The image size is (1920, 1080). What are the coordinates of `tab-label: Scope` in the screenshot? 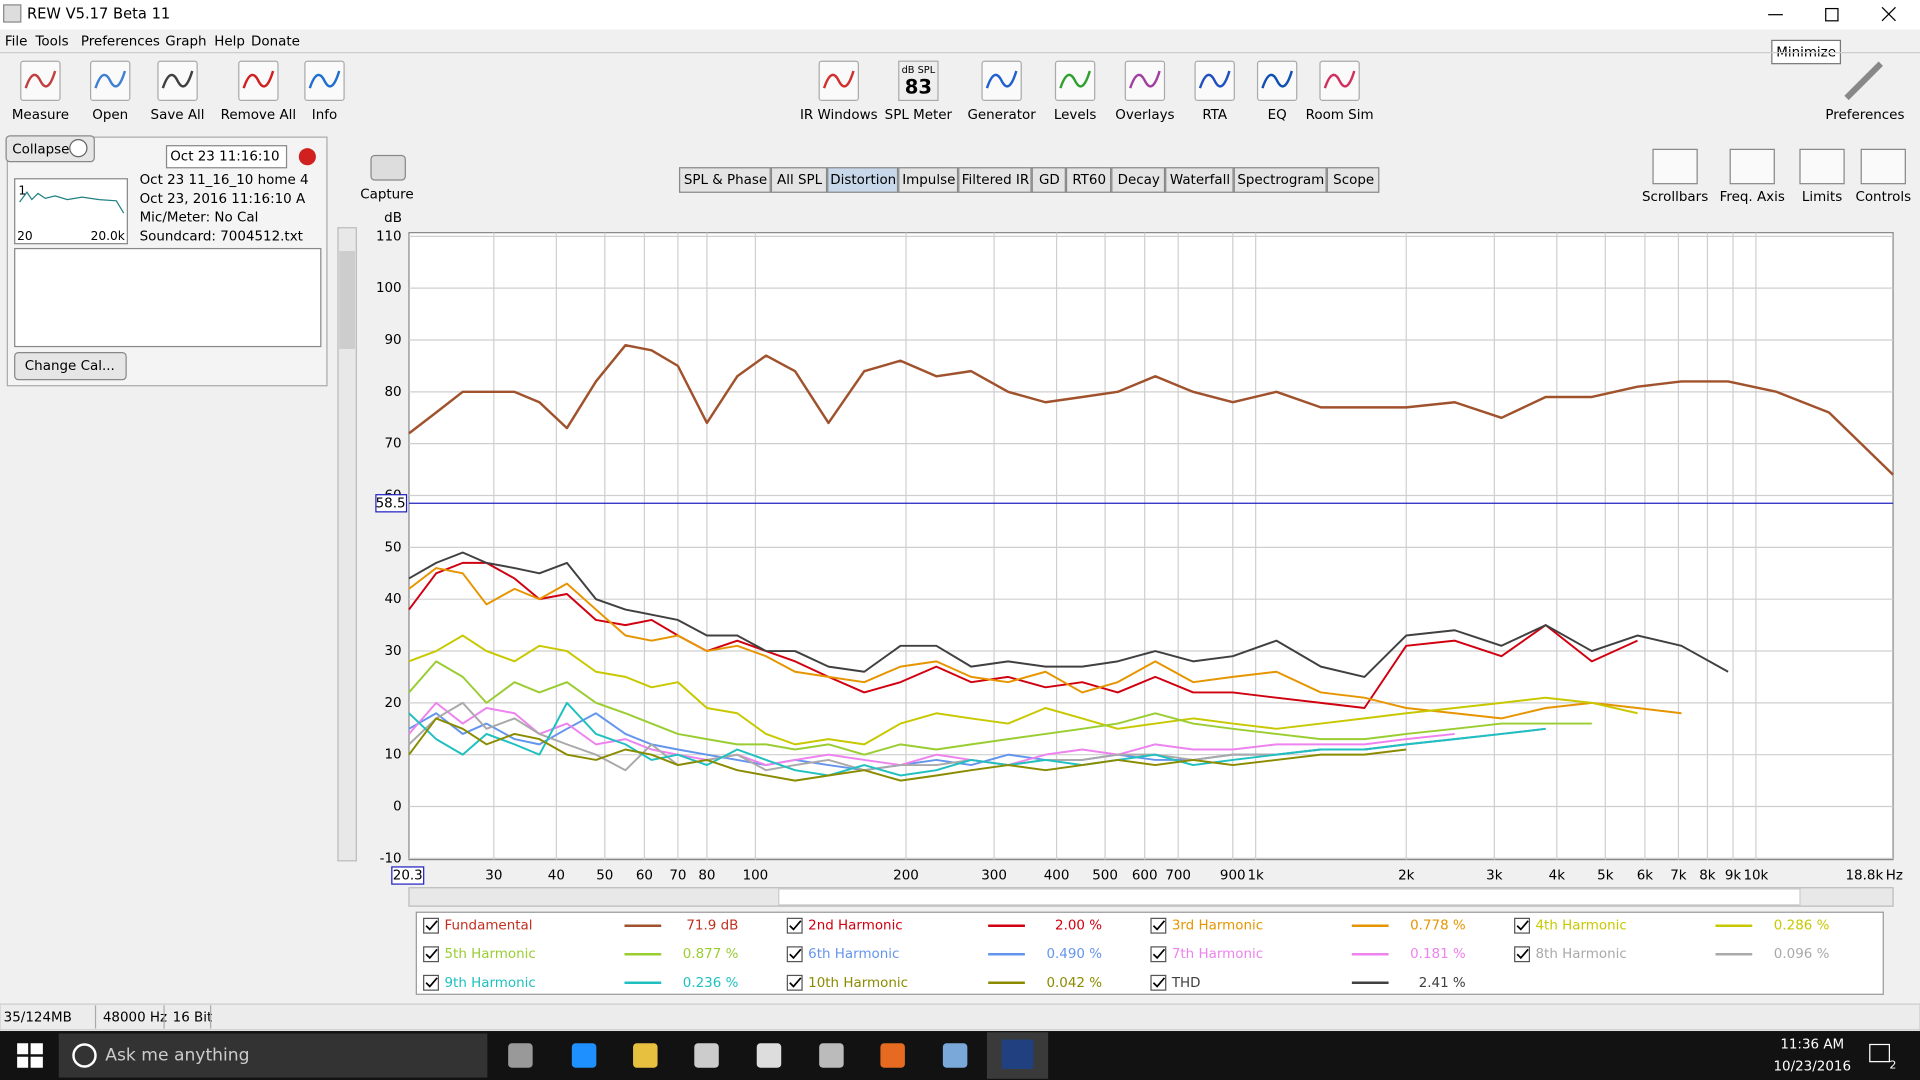 It's located at (1353, 180).